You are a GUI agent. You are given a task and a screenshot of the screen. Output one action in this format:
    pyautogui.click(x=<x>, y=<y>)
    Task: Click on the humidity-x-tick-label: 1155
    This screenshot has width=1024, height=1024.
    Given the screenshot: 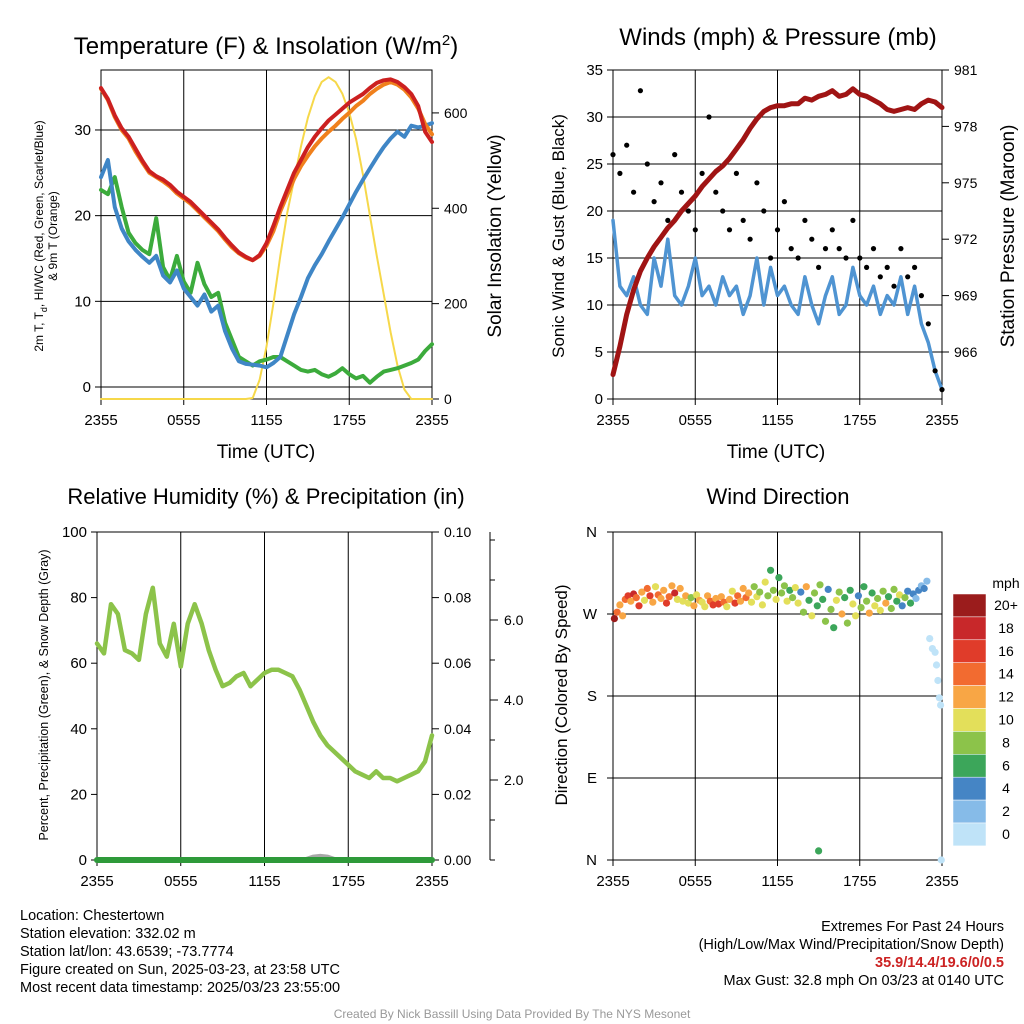 What is the action you would take?
    pyautogui.click(x=264, y=881)
    